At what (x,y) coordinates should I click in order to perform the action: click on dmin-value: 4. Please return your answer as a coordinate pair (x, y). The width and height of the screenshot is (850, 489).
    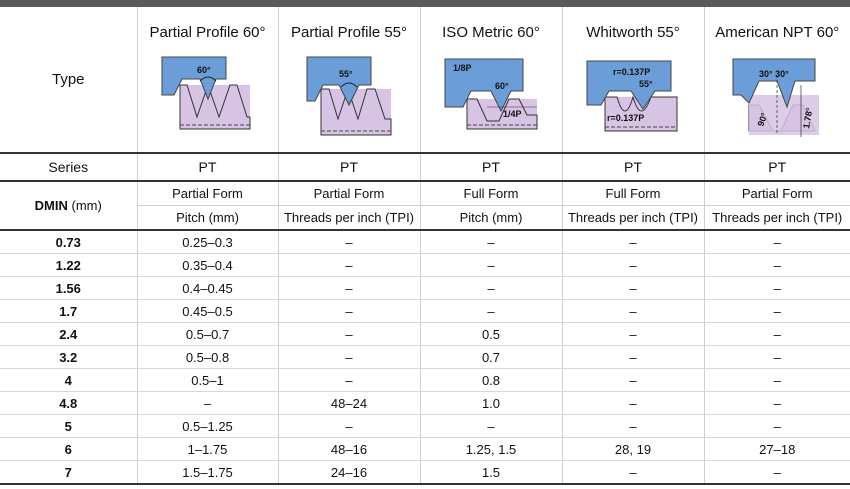
    Looking at the image, I should click on (69, 380).